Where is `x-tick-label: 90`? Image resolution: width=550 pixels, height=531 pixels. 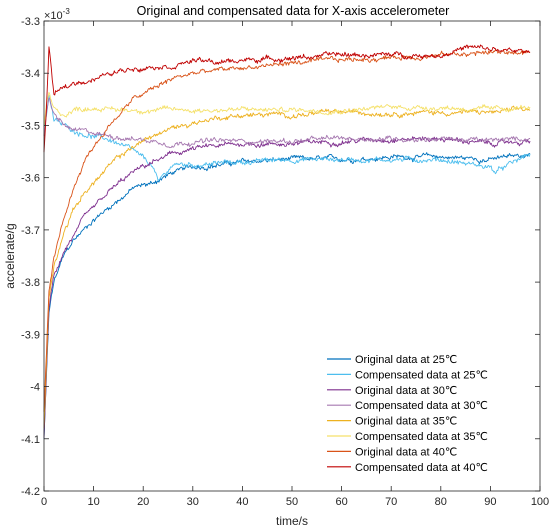 x-tick-label: 90 is located at coordinates (490, 502).